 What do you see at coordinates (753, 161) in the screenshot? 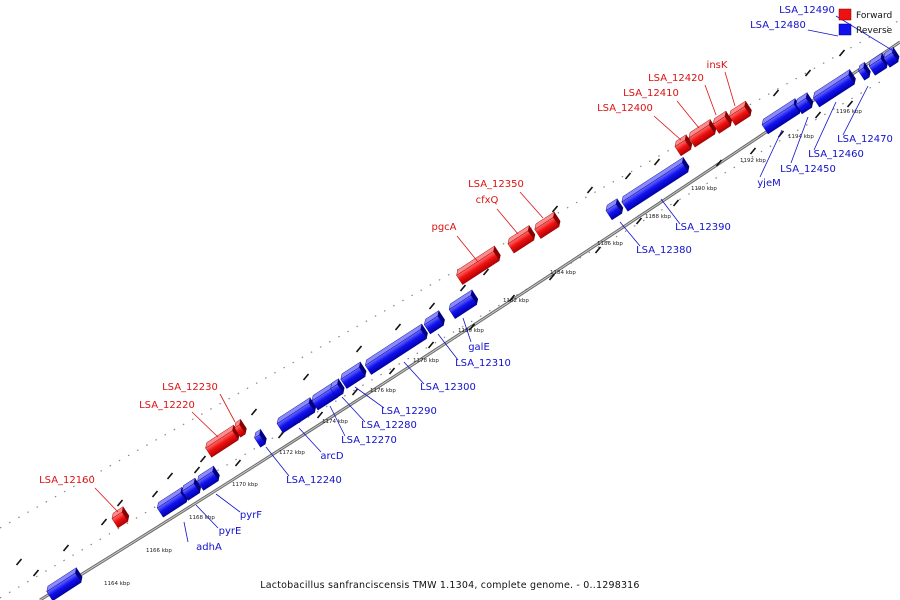
I see `tick-label: 1192 kbp` at bounding box center [753, 161].